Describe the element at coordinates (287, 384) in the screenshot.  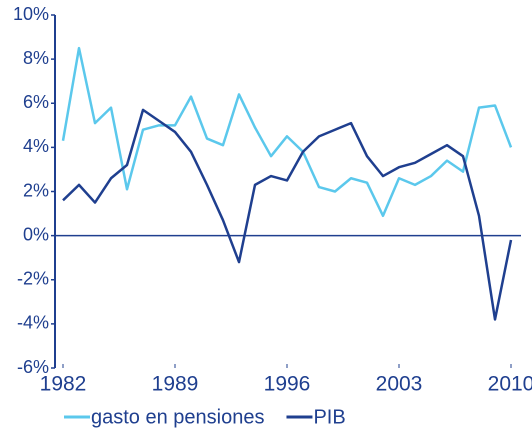
I see `x-tick-label: 1996` at that location.